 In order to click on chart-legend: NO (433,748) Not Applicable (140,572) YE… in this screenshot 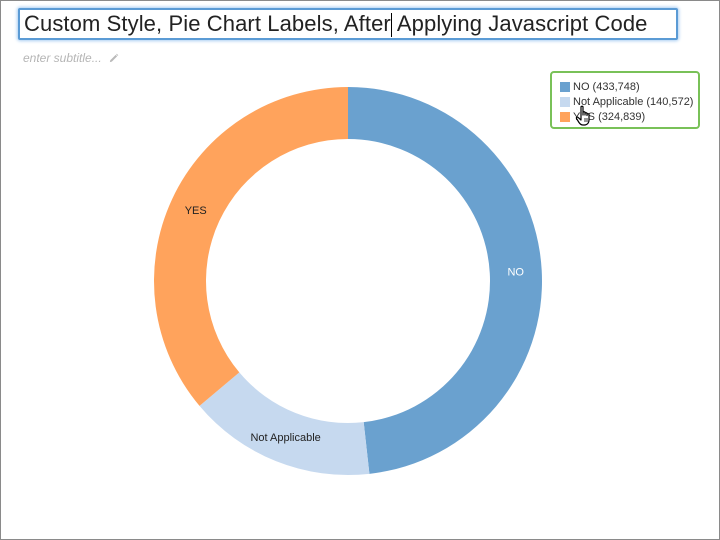, I will do `click(625, 100)`.